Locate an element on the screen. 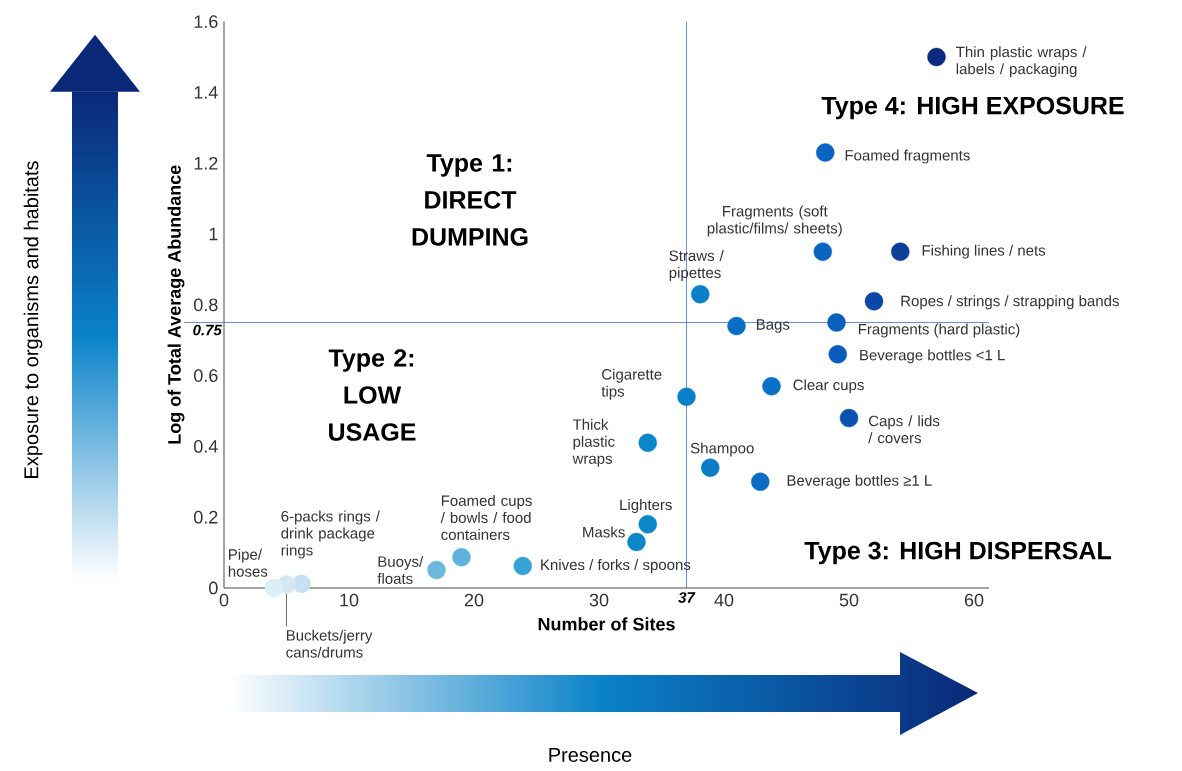 The image size is (1182, 771). ref-line-label: 37 is located at coordinates (687, 597).